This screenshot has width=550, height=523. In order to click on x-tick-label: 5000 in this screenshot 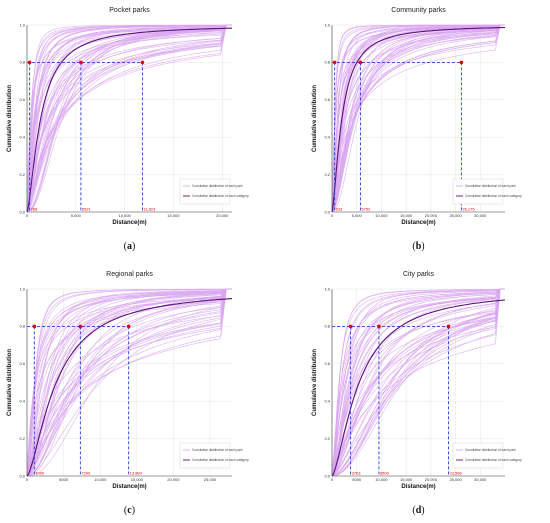, I will do `click(64, 479)`.